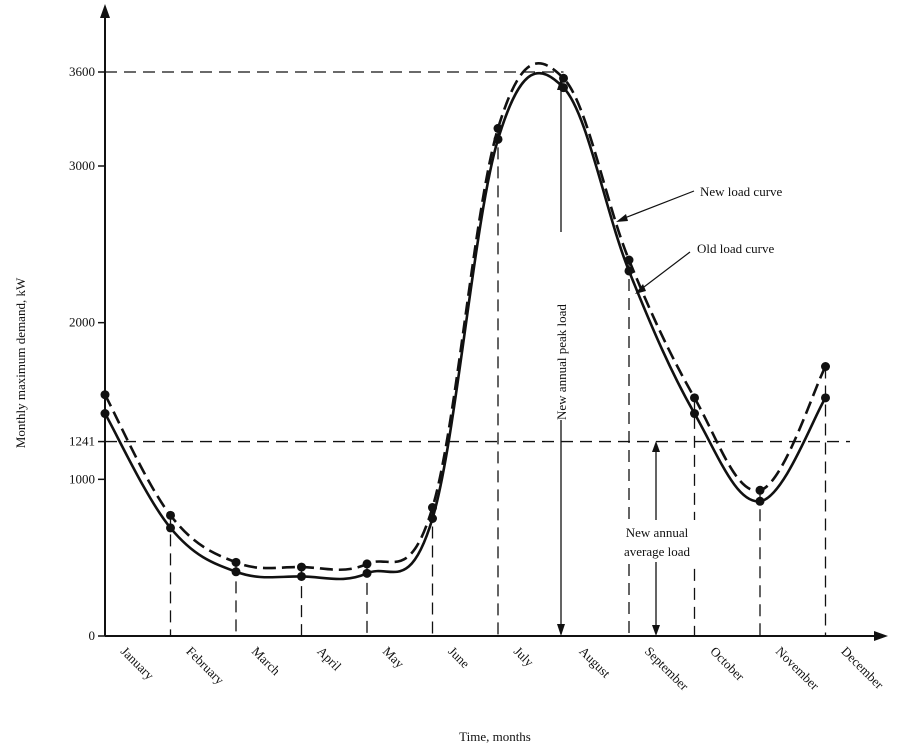 The height and width of the screenshot is (748, 897). I want to click on month-label: September, so click(667, 669).